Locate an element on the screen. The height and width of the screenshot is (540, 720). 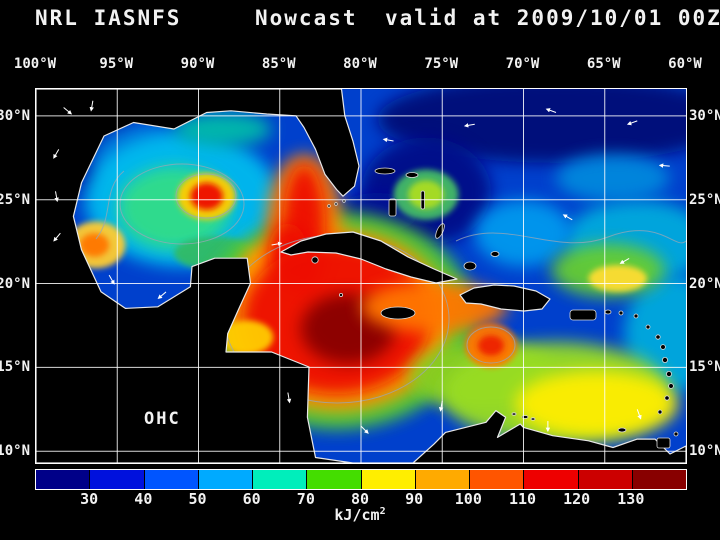
latitude-axis-right: 30°N 25°N 20°N 15°N 10°N is located at coordinates (704, 276).